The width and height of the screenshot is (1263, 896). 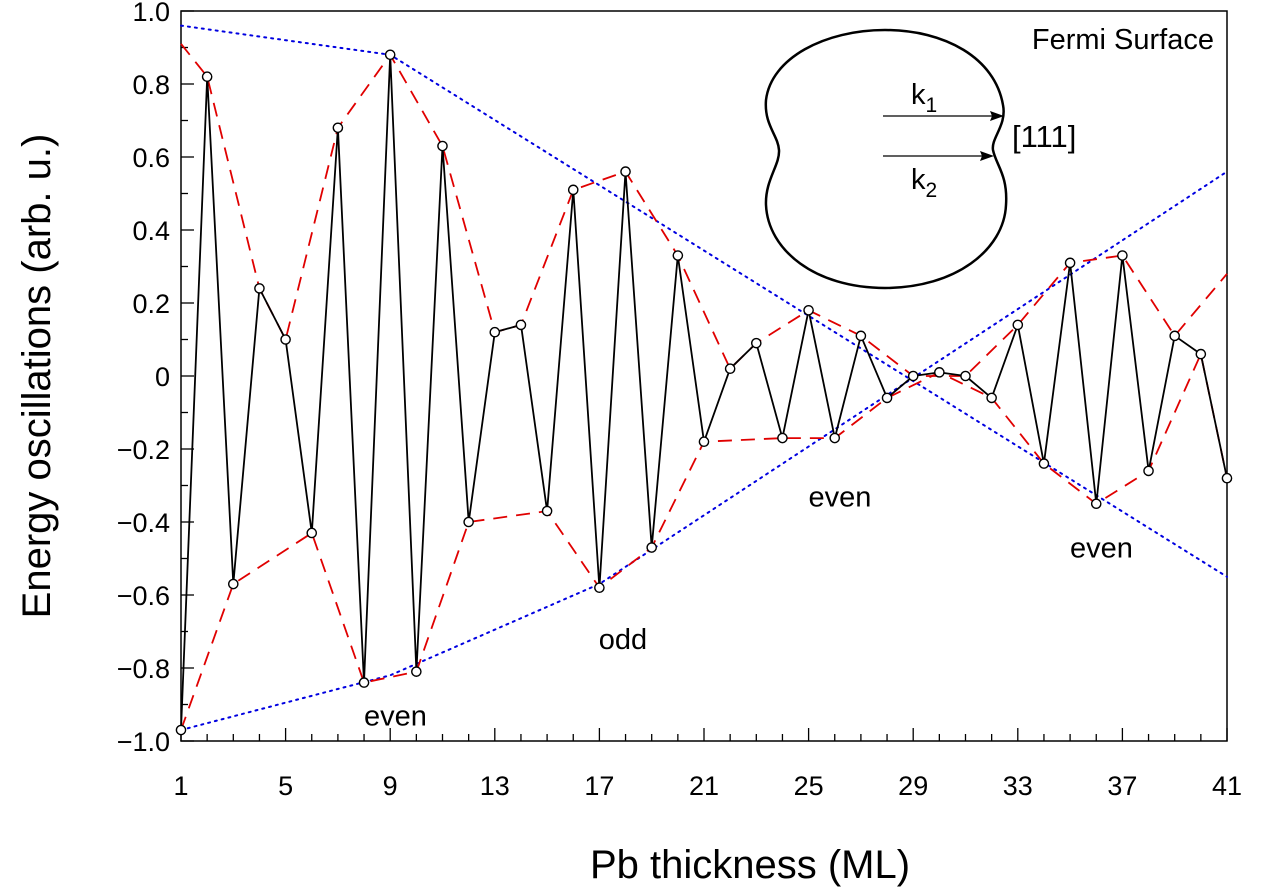 What do you see at coordinates (913, 786) in the screenshot?
I see `x-tick-label: 29` at bounding box center [913, 786].